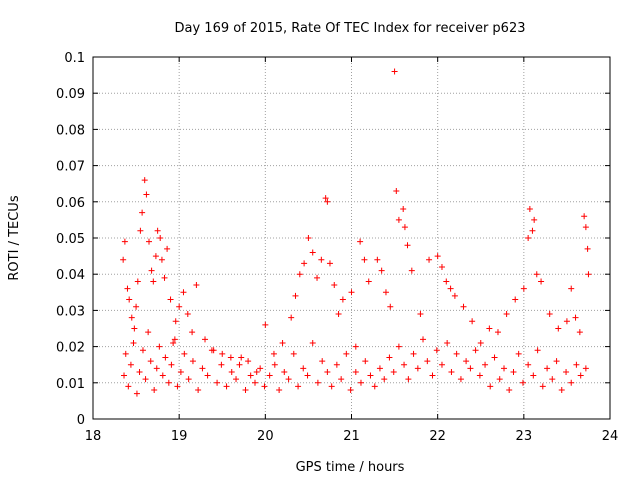 This screenshot has height=480, width=640. Describe the element at coordinates (70, 94) in the screenshot. I see `y-tick-label: 0.09` at that location.